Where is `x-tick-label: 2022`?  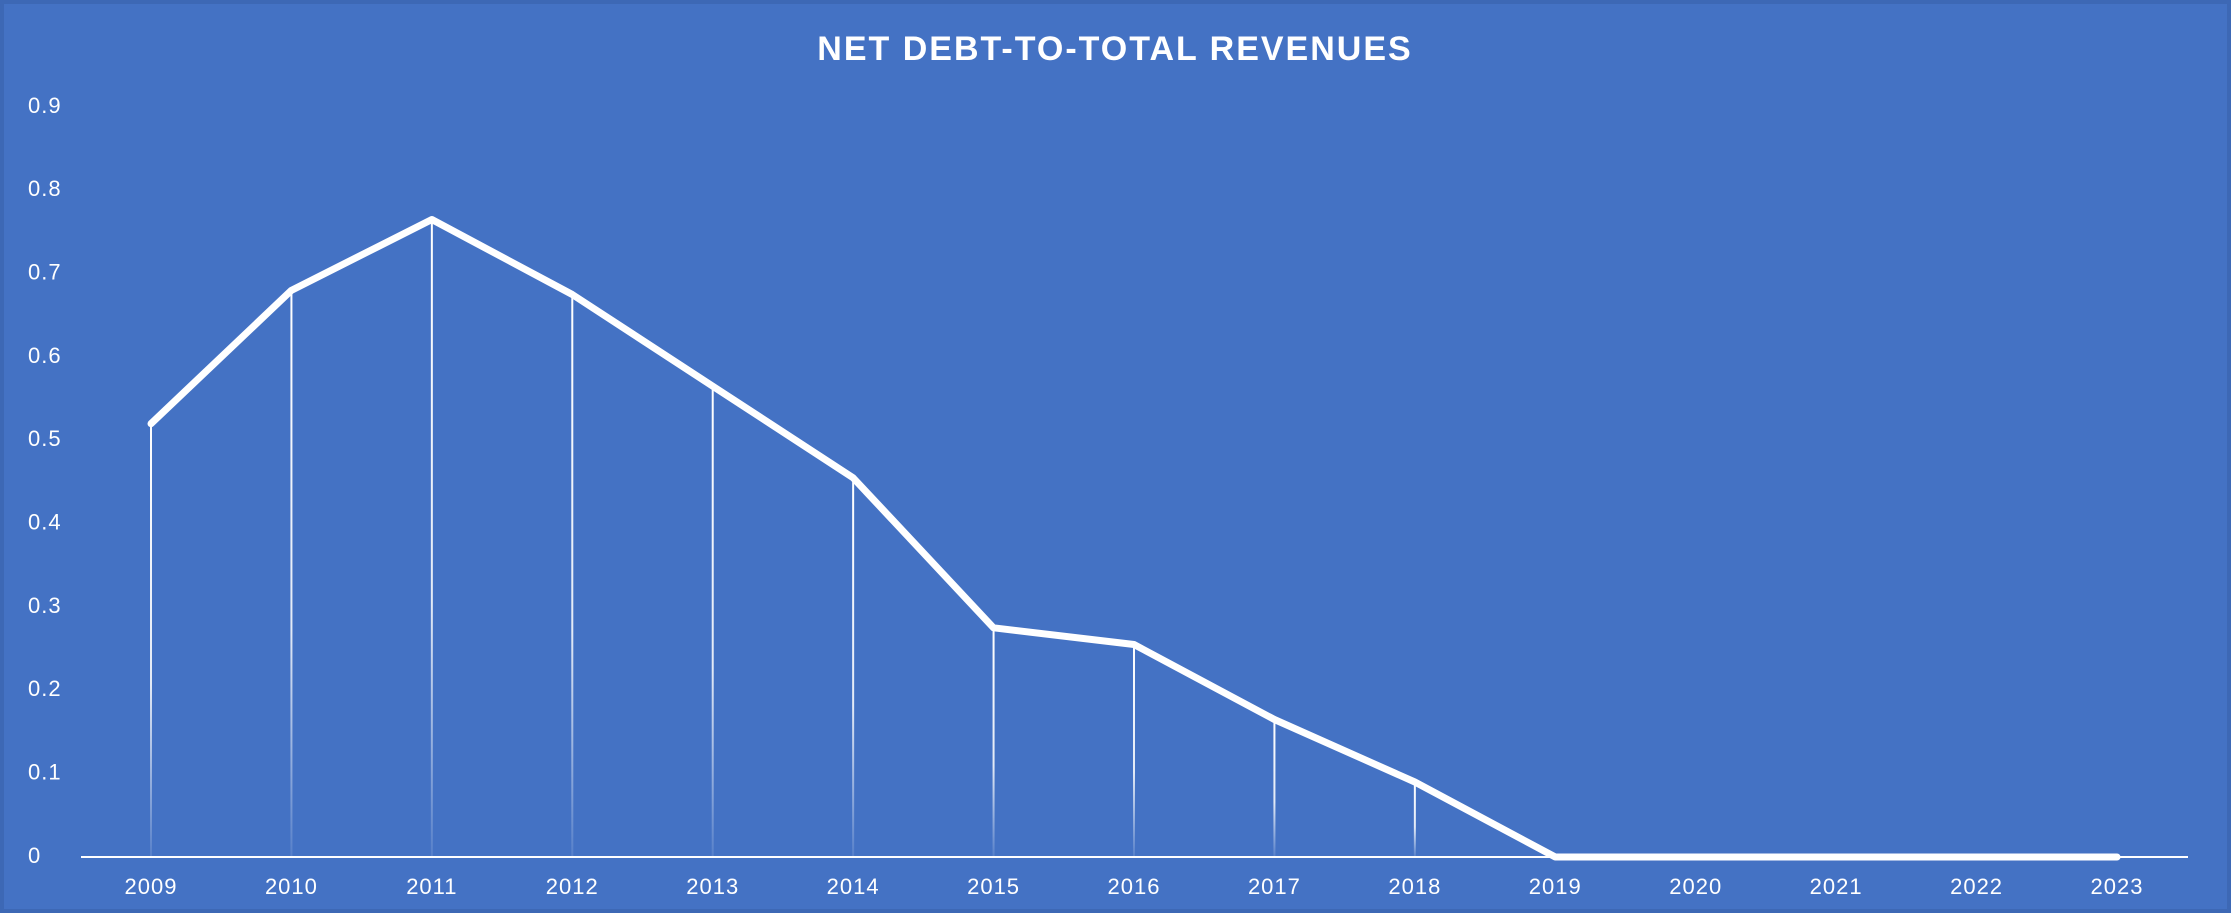 x-tick-label: 2022 is located at coordinates (1976, 886).